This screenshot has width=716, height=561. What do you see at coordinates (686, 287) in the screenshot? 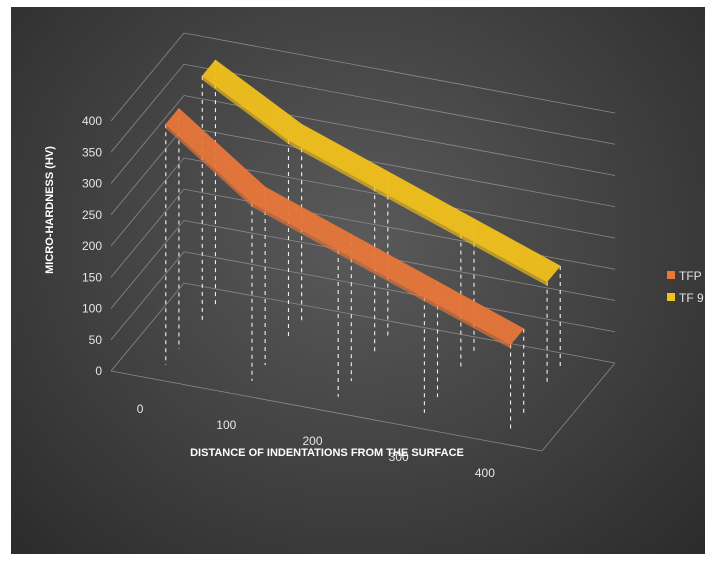
I see `legend: TFP 9 TF 9` at bounding box center [686, 287].